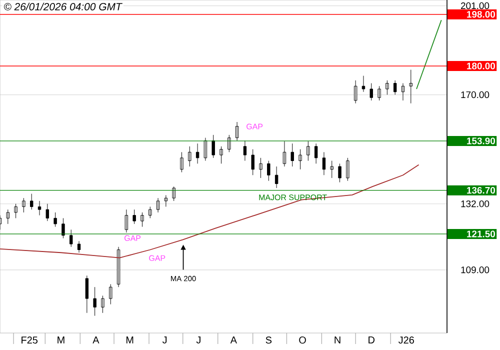 The image size is (500, 350). I want to click on x-tick-label: N, so click(337, 340).